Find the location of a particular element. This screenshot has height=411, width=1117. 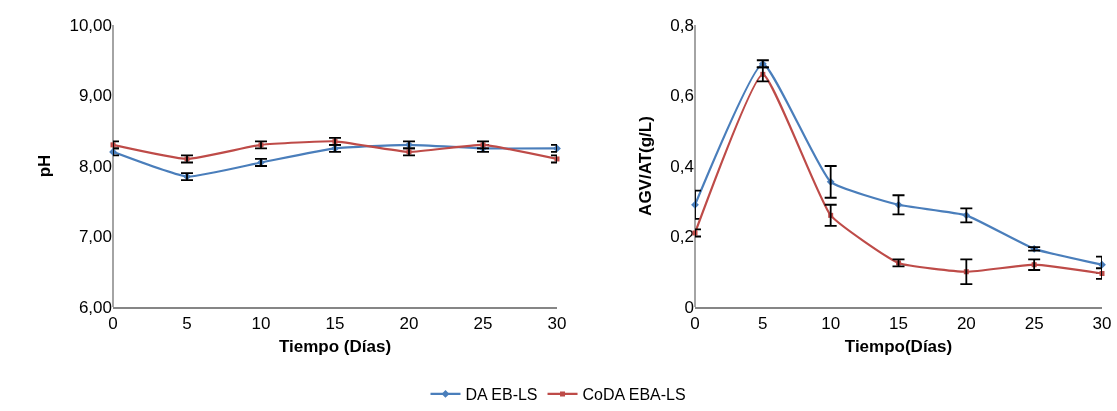

y-tick-label: 10,00 is located at coordinates (90, 25).